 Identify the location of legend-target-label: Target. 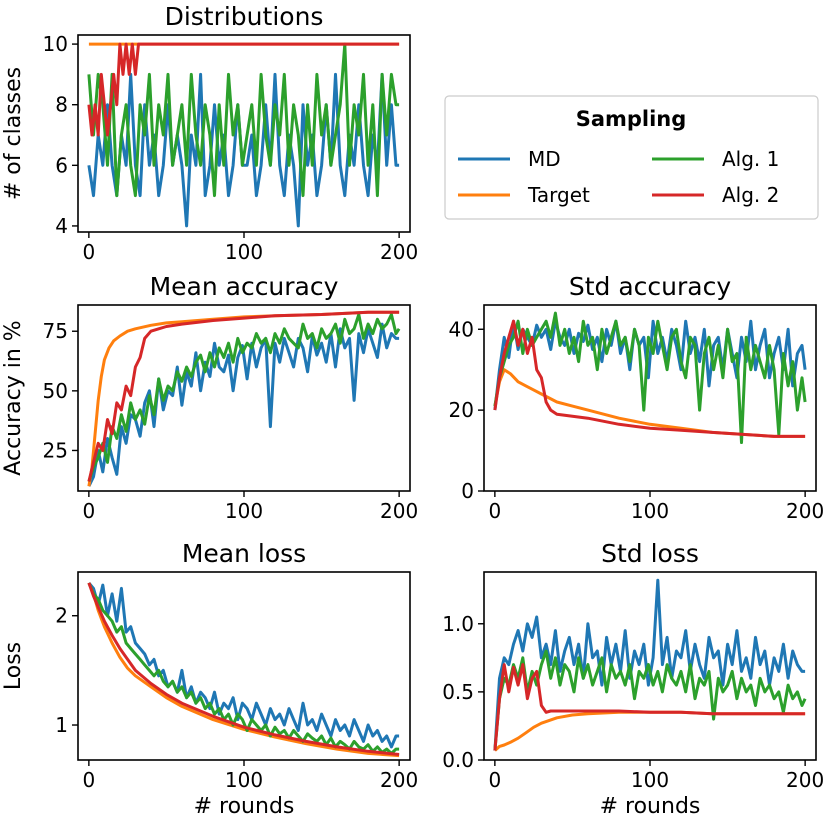
(558, 195).